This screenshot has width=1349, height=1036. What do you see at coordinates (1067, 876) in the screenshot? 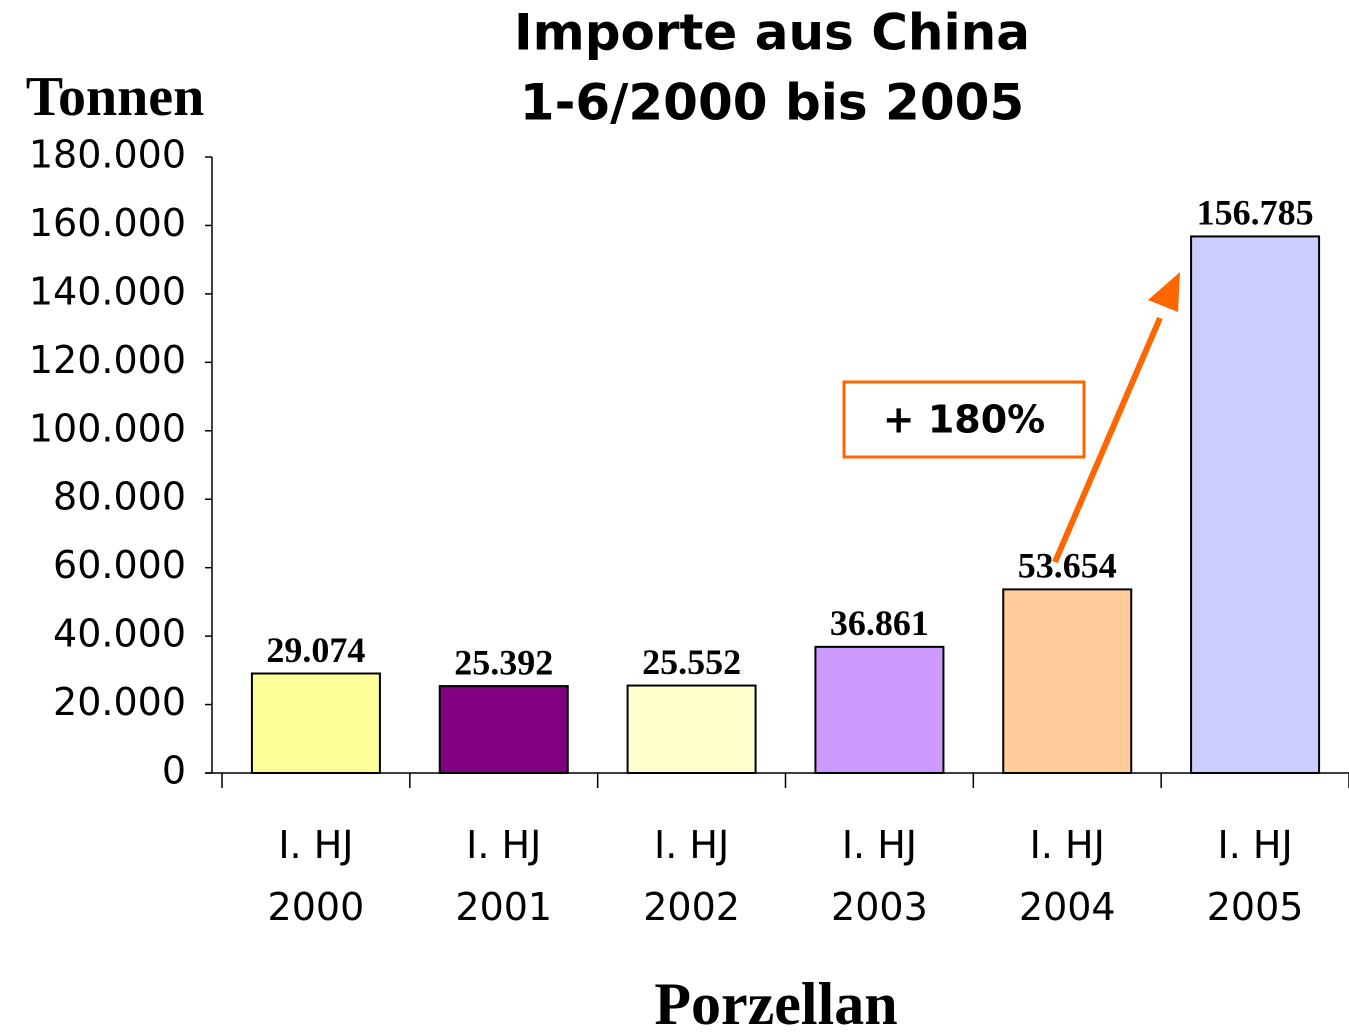
I see `x-tick-label: I. HJ 2004` at bounding box center [1067, 876].